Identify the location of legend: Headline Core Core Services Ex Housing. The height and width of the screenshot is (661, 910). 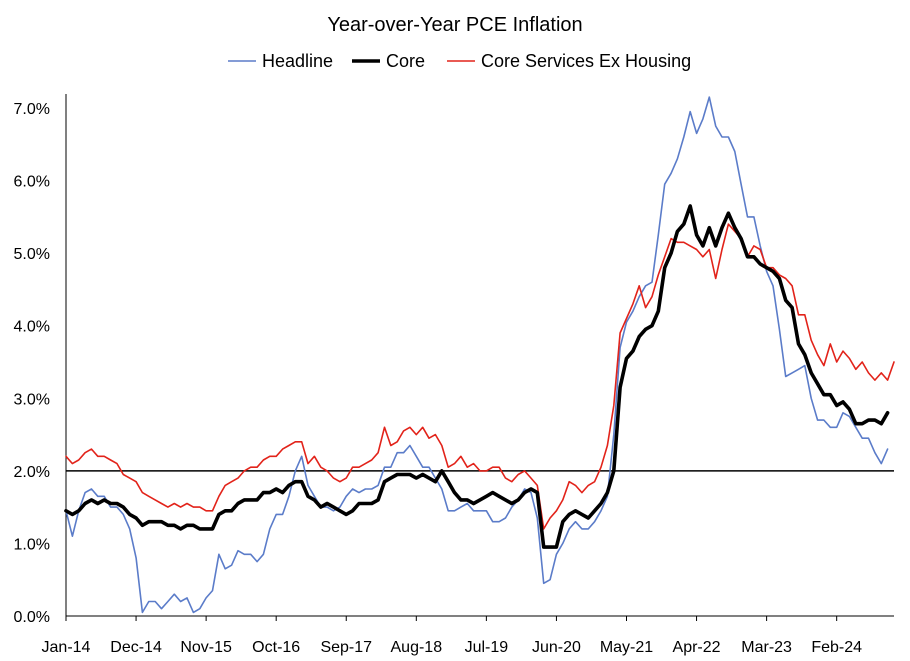
(459, 61).